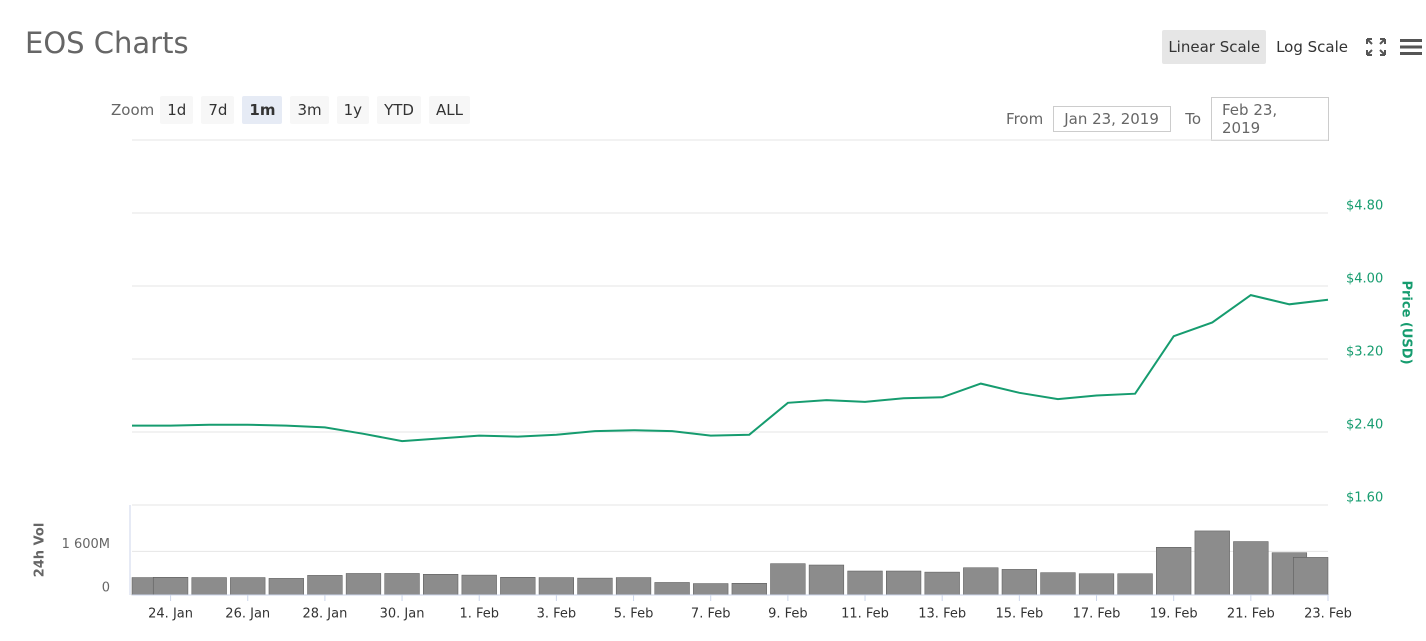 This screenshot has width=1426, height=641. What do you see at coordinates (711, 614) in the screenshot?
I see `x-tick-label: 7. Feb` at bounding box center [711, 614].